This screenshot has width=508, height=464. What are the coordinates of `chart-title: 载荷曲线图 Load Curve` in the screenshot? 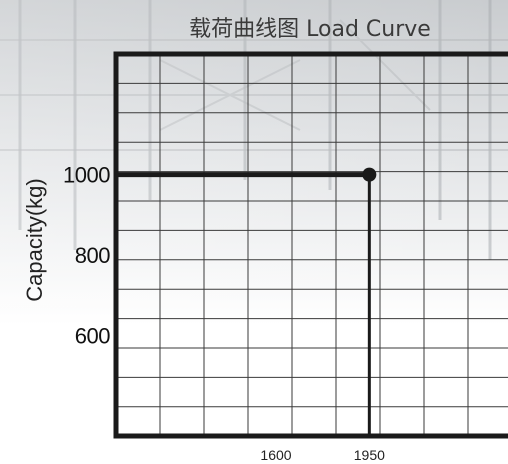 It's located at (310, 29).